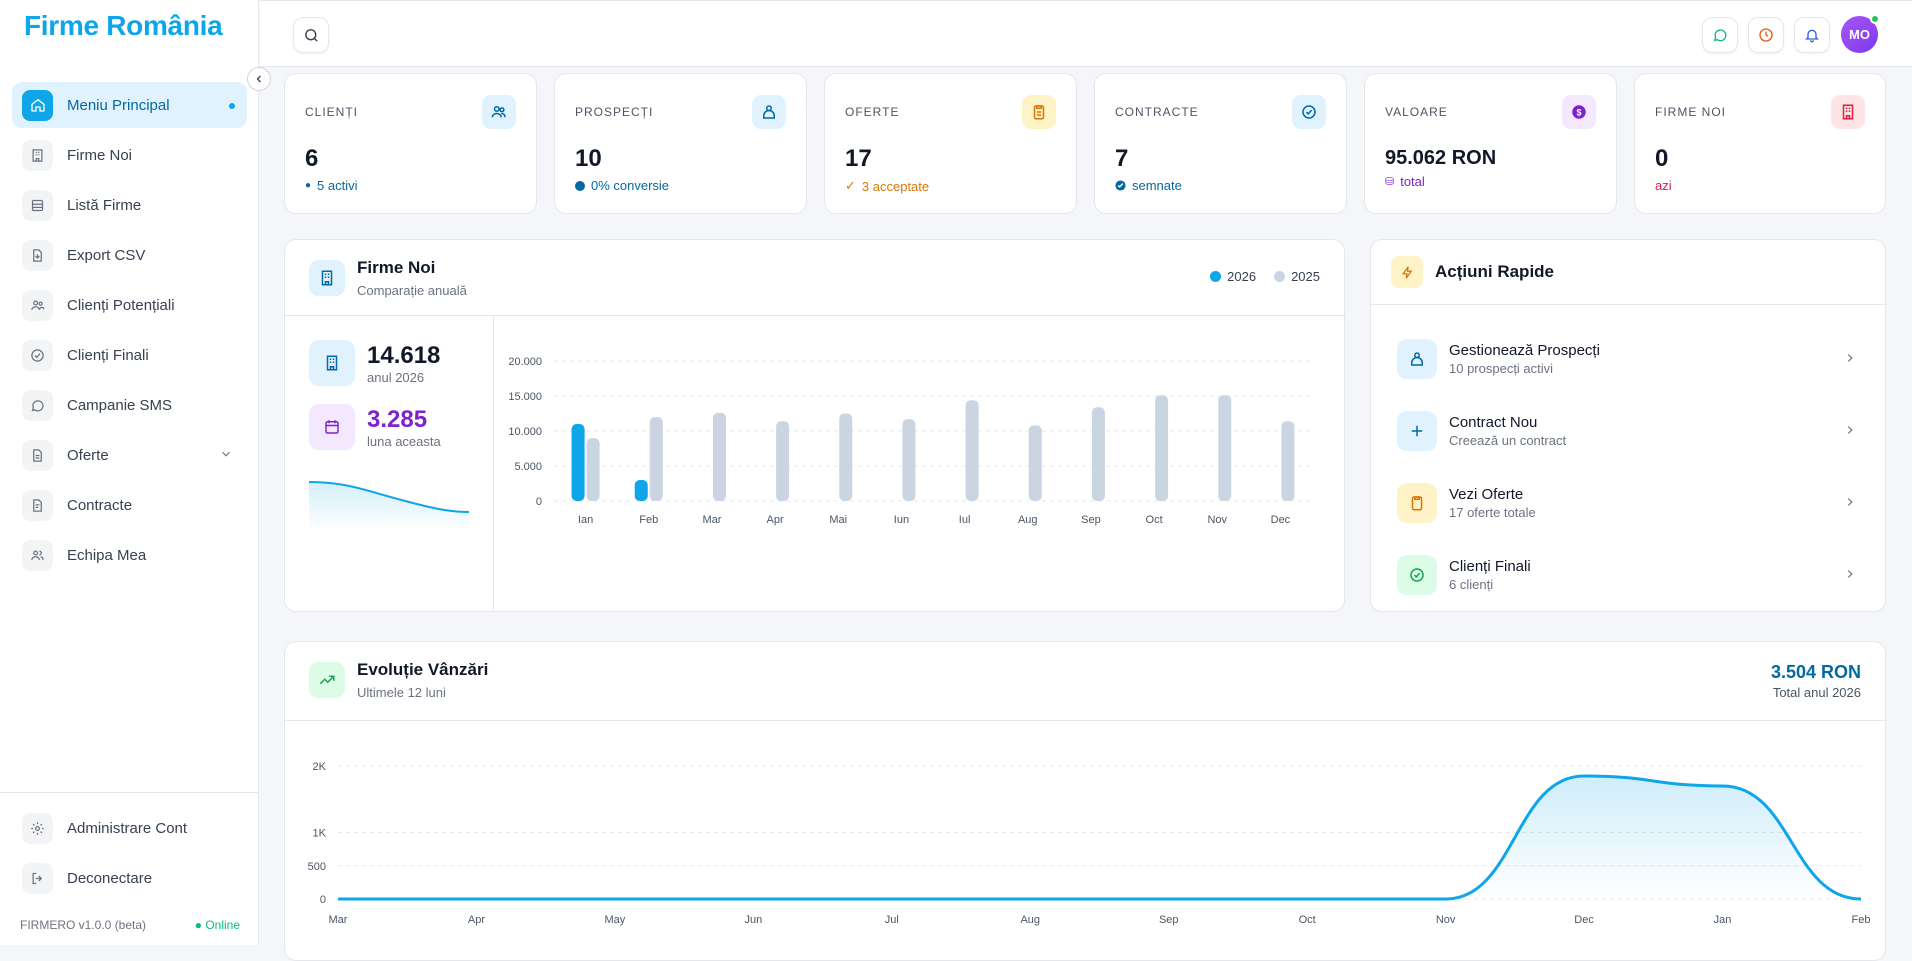 The height and width of the screenshot is (961, 1912). What do you see at coordinates (1861, 920) in the screenshot?
I see `x-tick-label: Feb` at bounding box center [1861, 920].